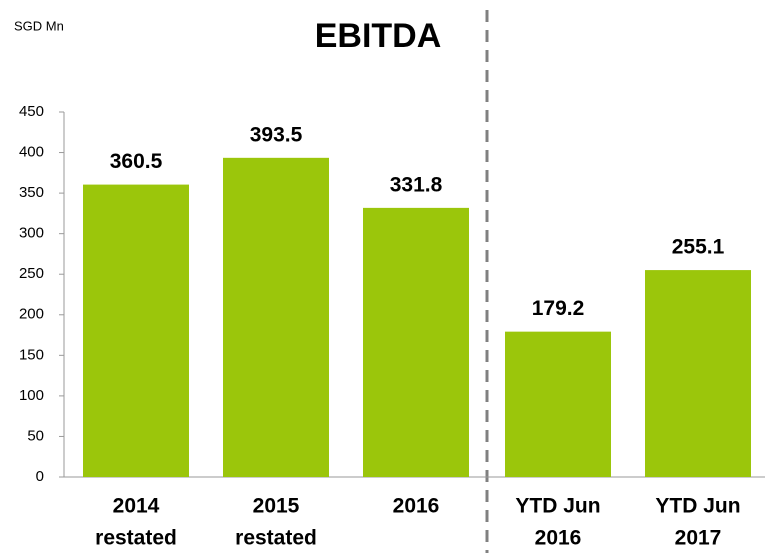 This screenshot has height=553, width=765. What do you see at coordinates (31, 111) in the screenshot?
I see `y-tick-label: 450` at bounding box center [31, 111].